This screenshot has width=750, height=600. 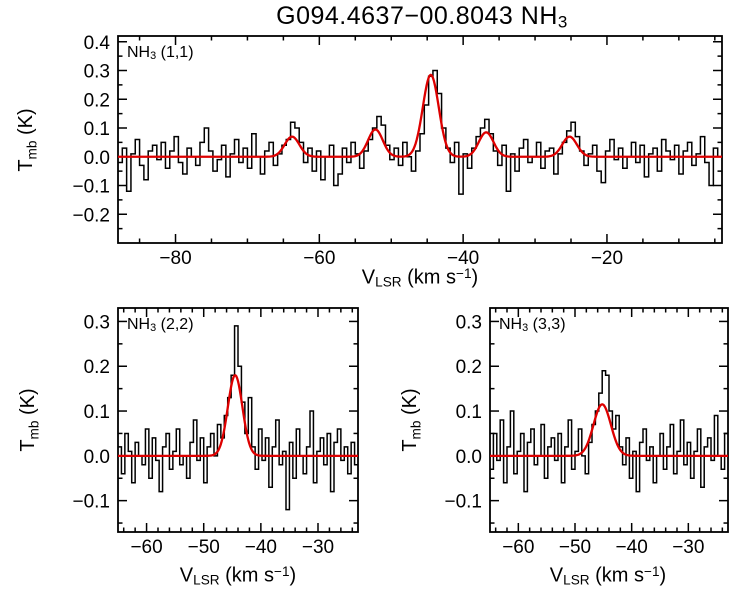 I want to click on y-axis-label-bottom-right: Tmb (K), so click(x=411, y=420).